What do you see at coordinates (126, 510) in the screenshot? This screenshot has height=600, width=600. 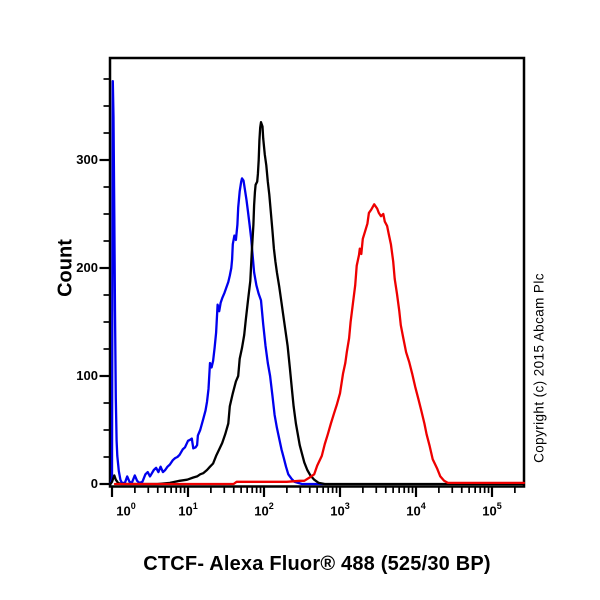 I see `x-tick-label-10e0: 10⁰` at bounding box center [126, 510].